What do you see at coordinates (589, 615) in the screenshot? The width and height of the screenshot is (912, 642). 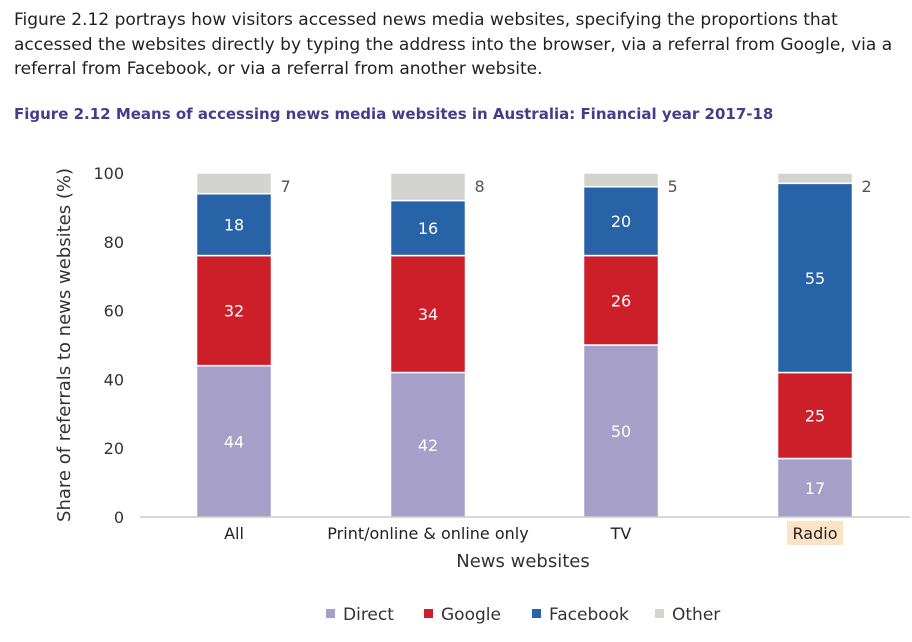 I see `legend-label-facebook: Facebook` at bounding box center [589, 615].